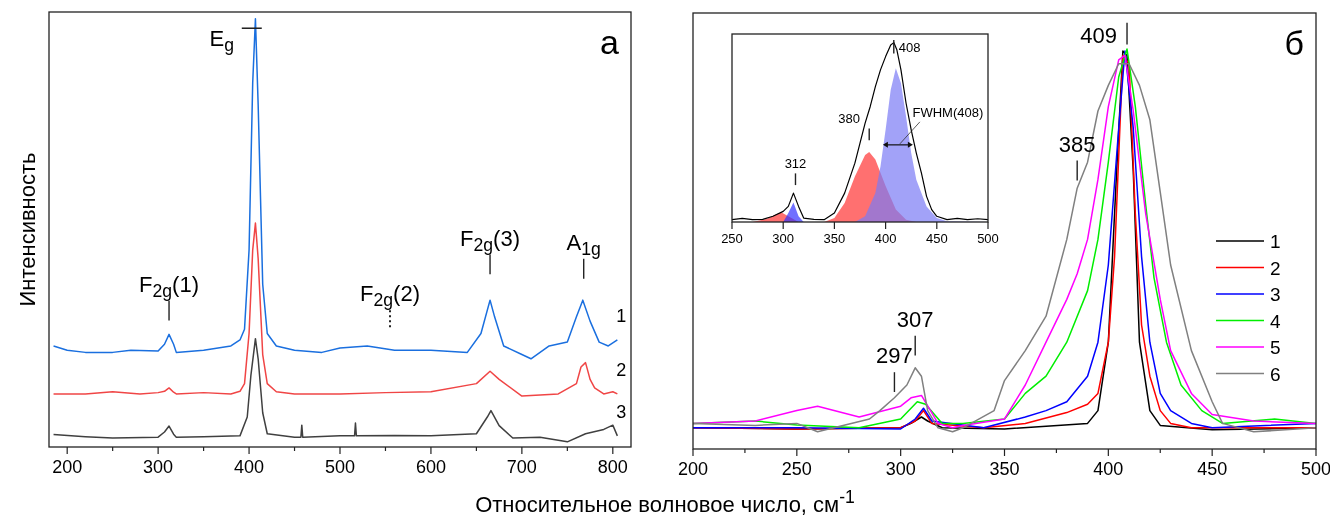  I want to click on annotation: E$_{g}$, so click(222, 40).